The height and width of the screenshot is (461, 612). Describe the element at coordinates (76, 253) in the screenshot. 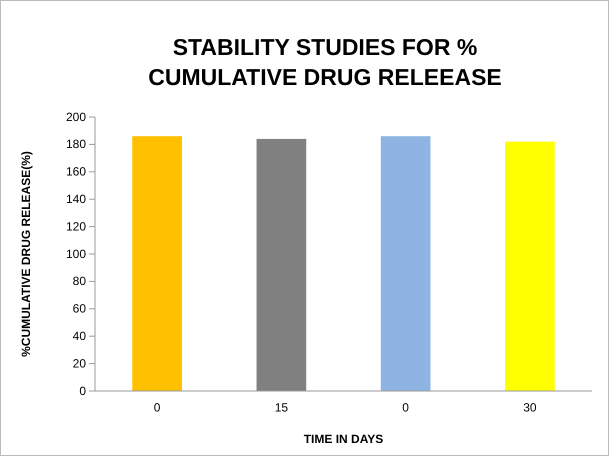

I see `y-tick-label: 100` at that location.